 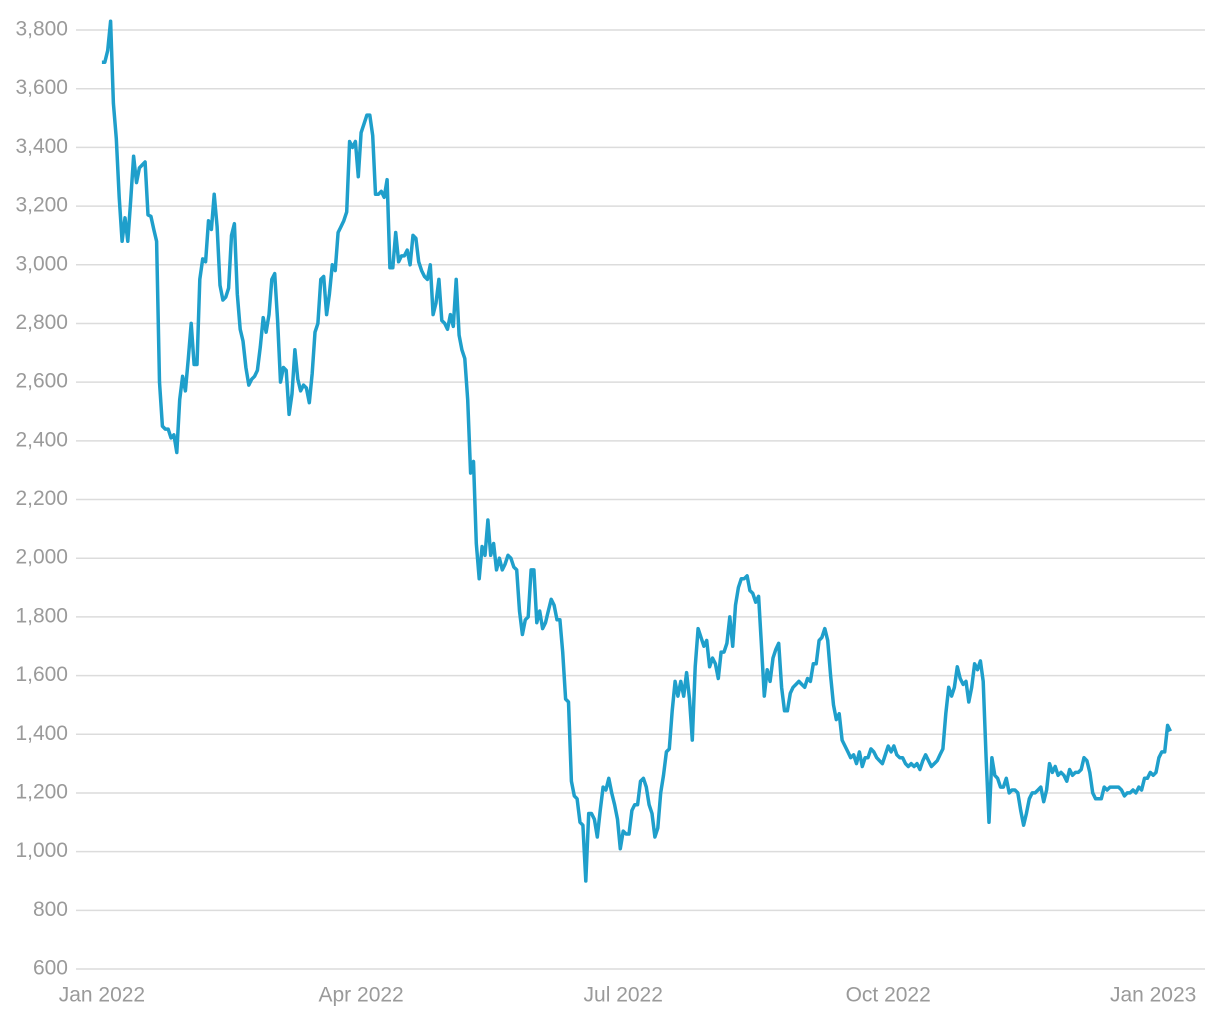 I want to click on y-tick-label: 3,000, so click(x=41, y=263).